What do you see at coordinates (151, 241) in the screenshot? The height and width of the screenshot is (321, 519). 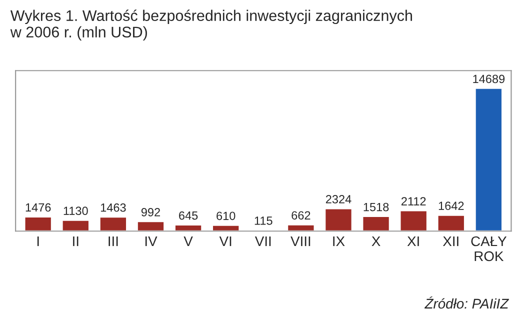 I see `x-tick-label: IV` at bounding box center [151, 241].